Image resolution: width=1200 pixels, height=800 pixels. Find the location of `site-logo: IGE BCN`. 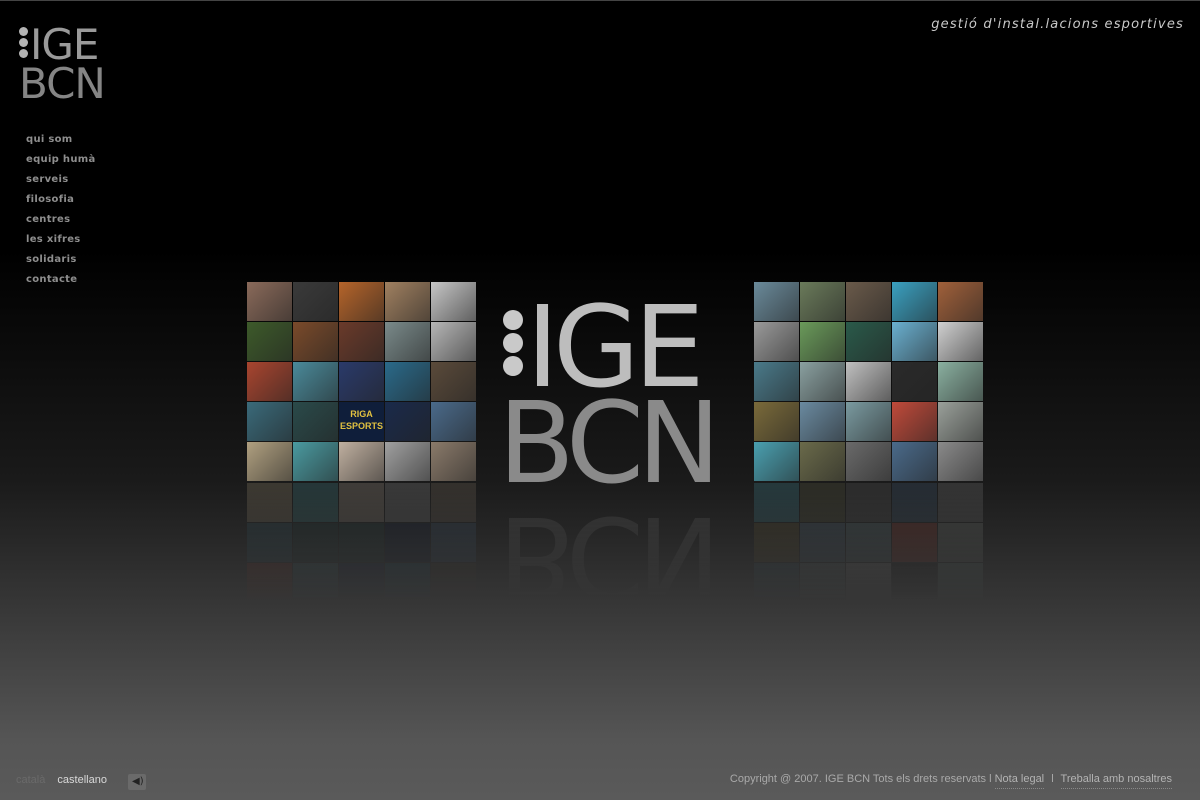

site-logo: IGE BCN is located at coordinates (69, 65).